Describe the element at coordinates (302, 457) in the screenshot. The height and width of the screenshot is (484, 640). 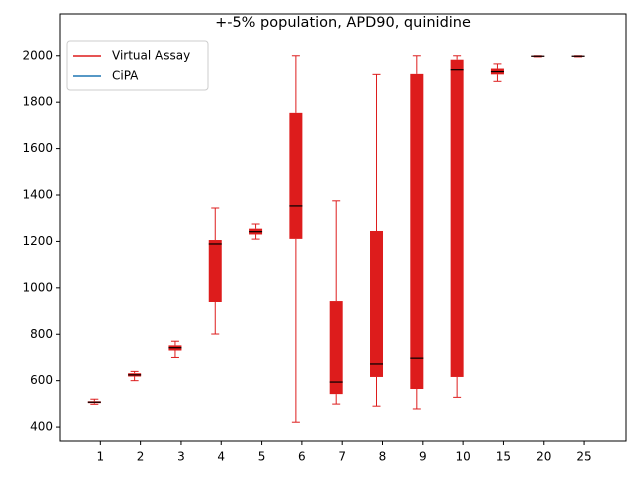
I see `x-tick-label: 6` at that location.